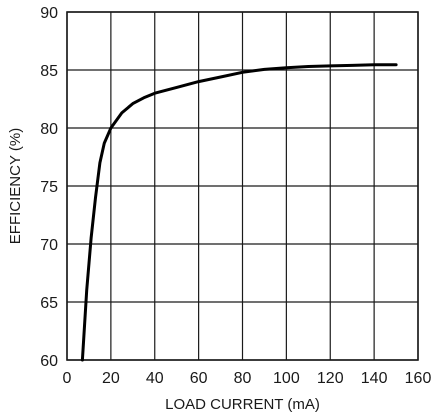  I want to click on y-tick-label: 75, so click(49, 187).